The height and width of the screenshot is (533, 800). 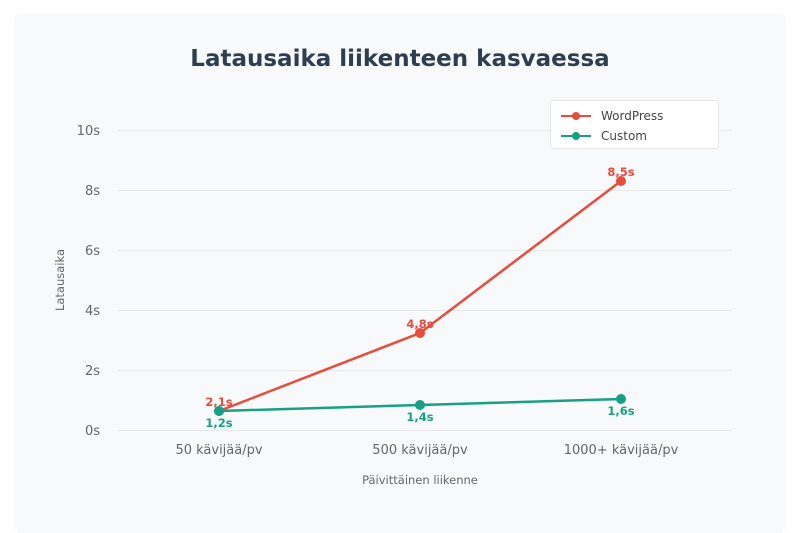 What do you see at coordinates (419, 417) in the screenshot?
I see `data-label: 1,4s` at bounding box center [419, 417].